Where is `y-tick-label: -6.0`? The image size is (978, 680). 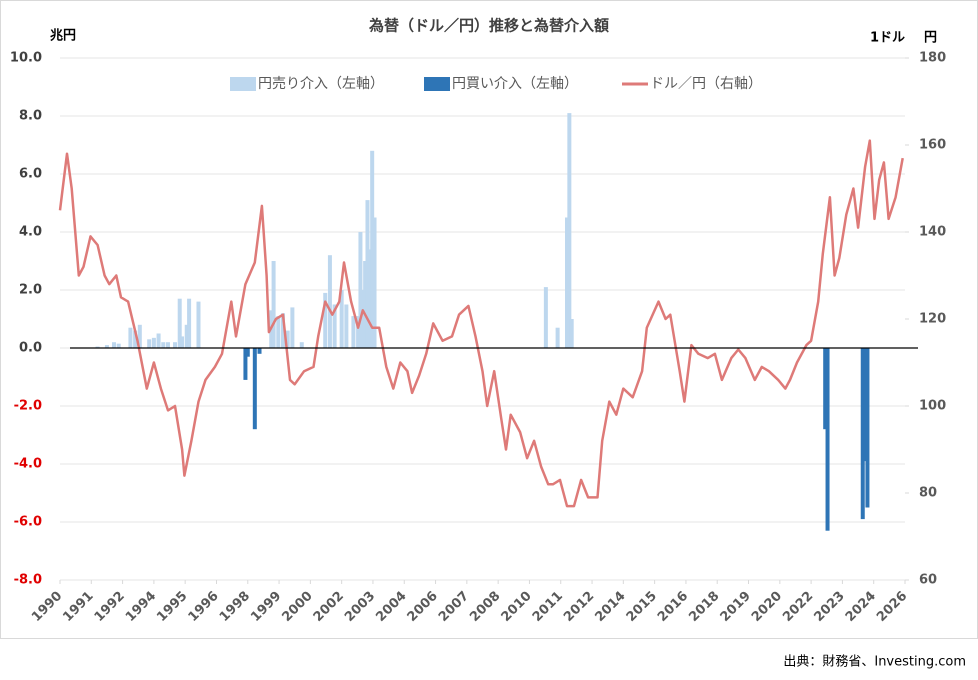
y-tick-label: -6.0 is located at coordinates (28, 522).